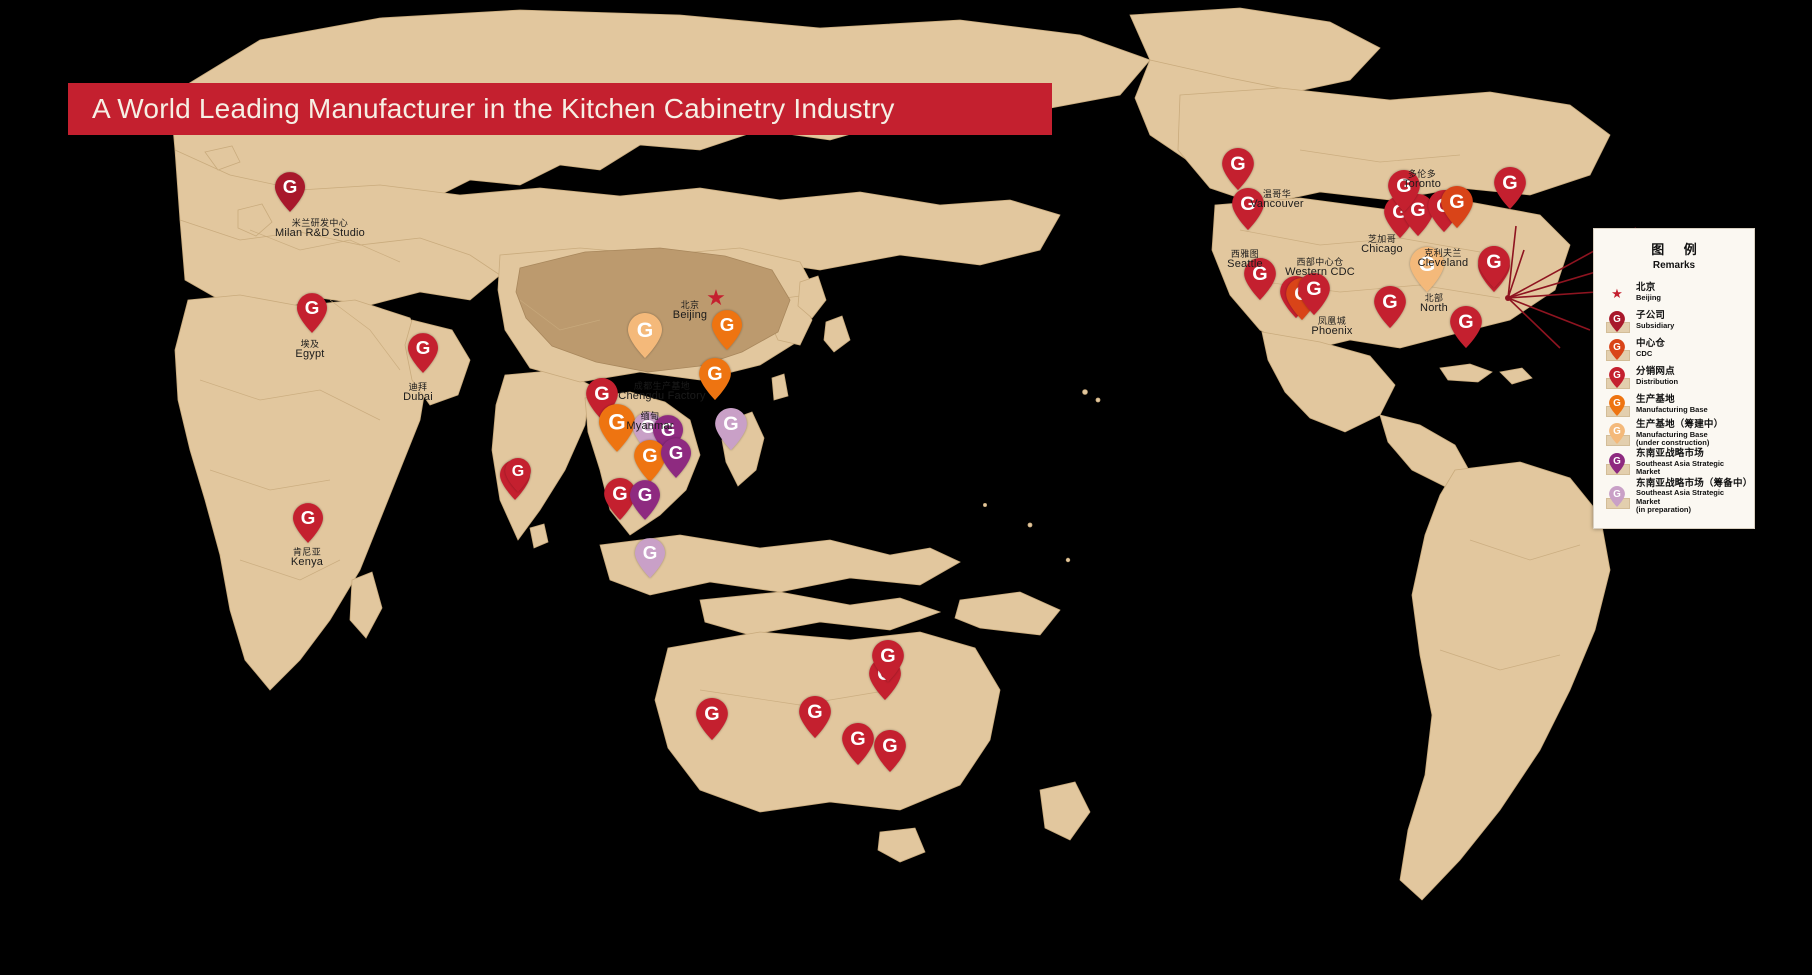 This screenshot has width=1812, height=975. Describe the element at coordinates (1651, 316) in the screenshot. I see `legend-item-cn: 子公司` at that location.